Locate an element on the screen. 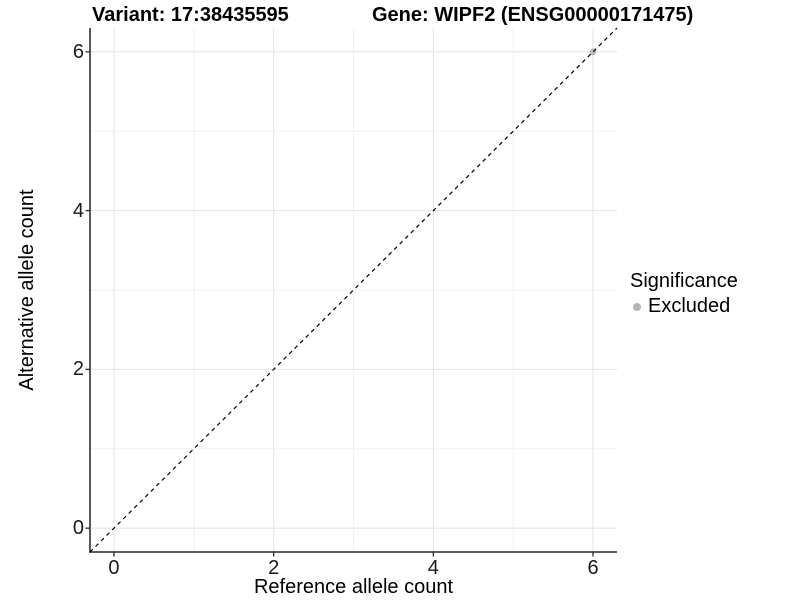 The image size is (800, 600). legend: Significance Excluded is located at coordinates (684, 294).